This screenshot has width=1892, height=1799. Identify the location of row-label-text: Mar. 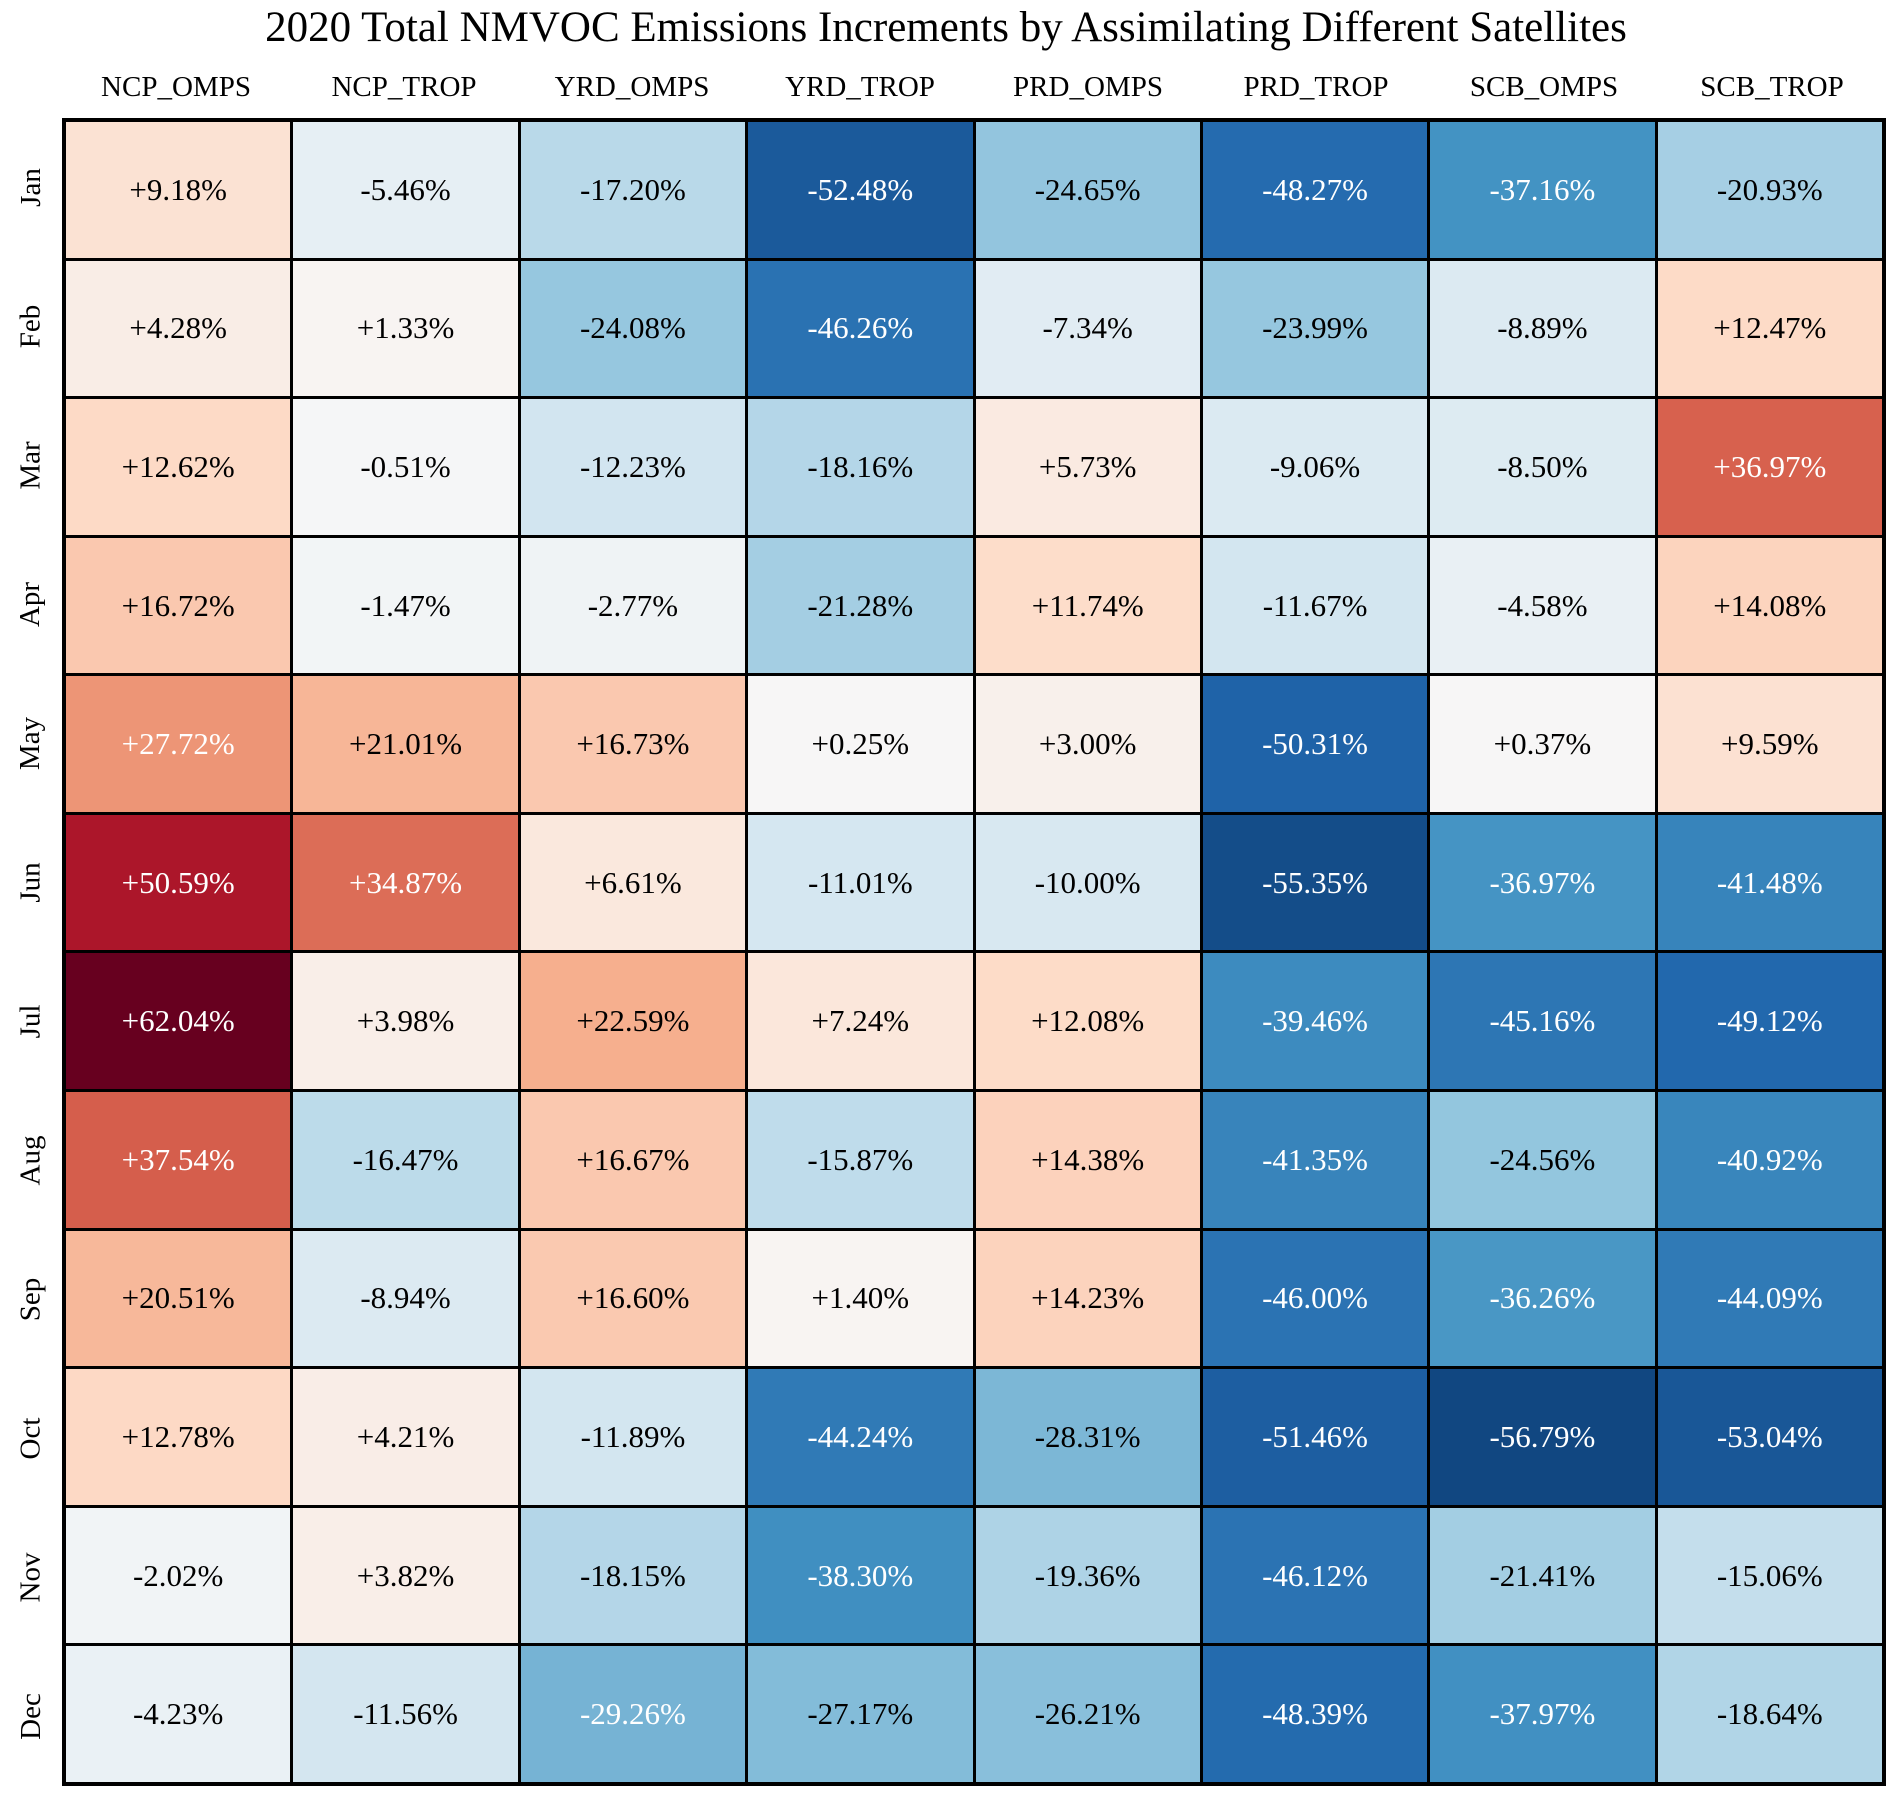
(30, 465).